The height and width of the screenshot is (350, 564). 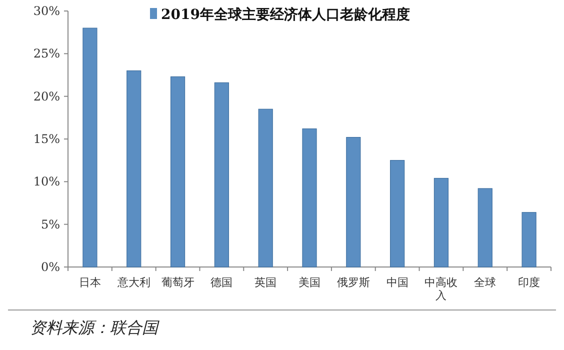 What do you see at coordinates (46, 11) in the screenshot?
I see `y-tick-label: 30%` at bounding box center [46, 11].